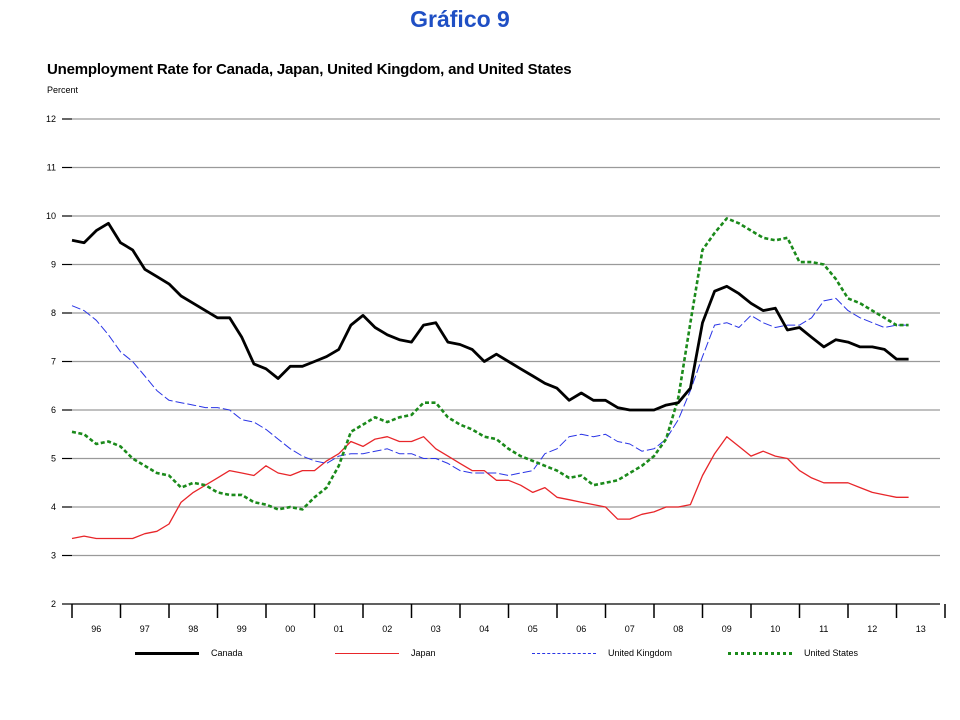 This screenshot has width=960, height=720. Describe the element at coordinates (51, 168) in the screenshot. I see `y-tick-label: 11` at that location.